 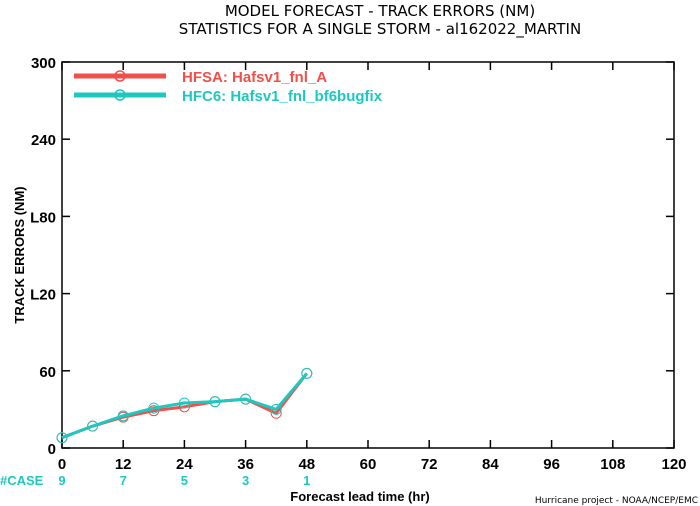 What do you see at coordinates (359, 496) in the screenshot?
I see `x-axis-label: Forecast lead time (hr)` at bounding box center [359, 496].